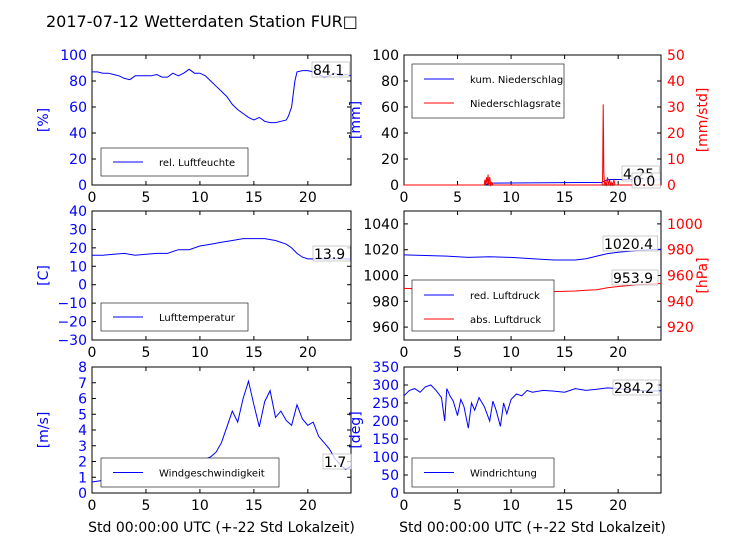 The width and height of the screenshot is (736, 552). I want to click on y-tick-label: 350, so click(385, 368).